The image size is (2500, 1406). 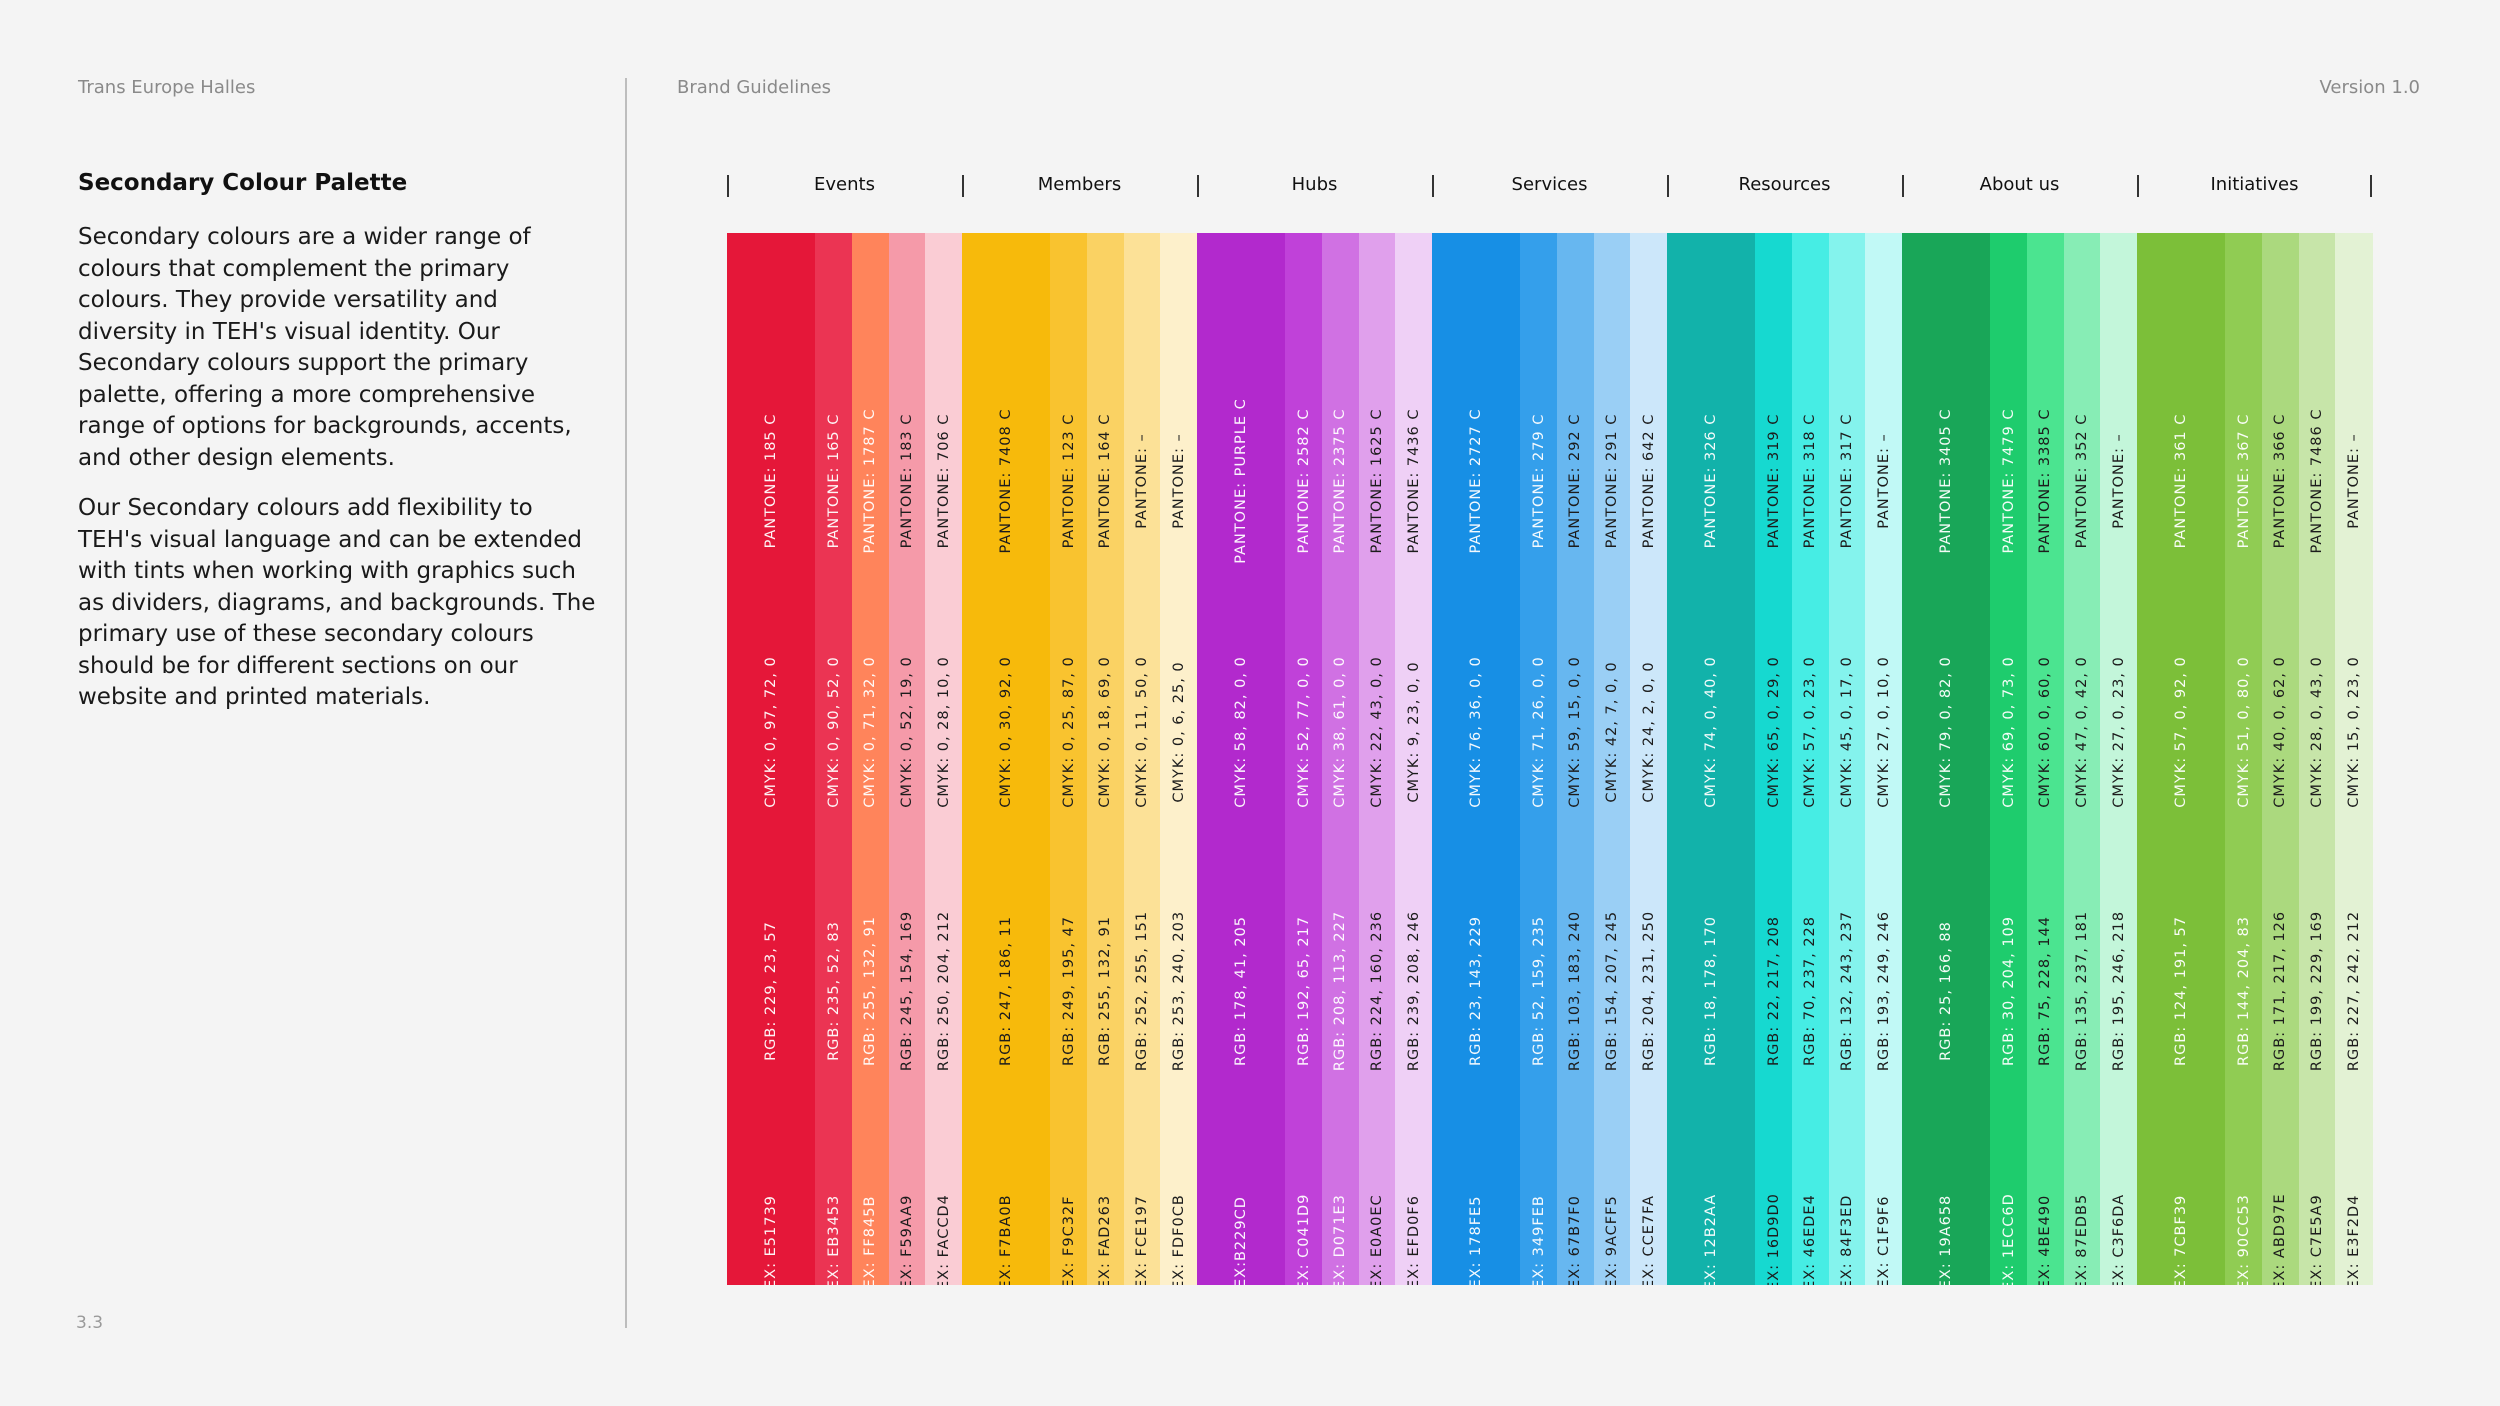 What do you see at coordinates (626, 703) in the screenshot?
I see `column-divider` at bounding box center [626, 703].